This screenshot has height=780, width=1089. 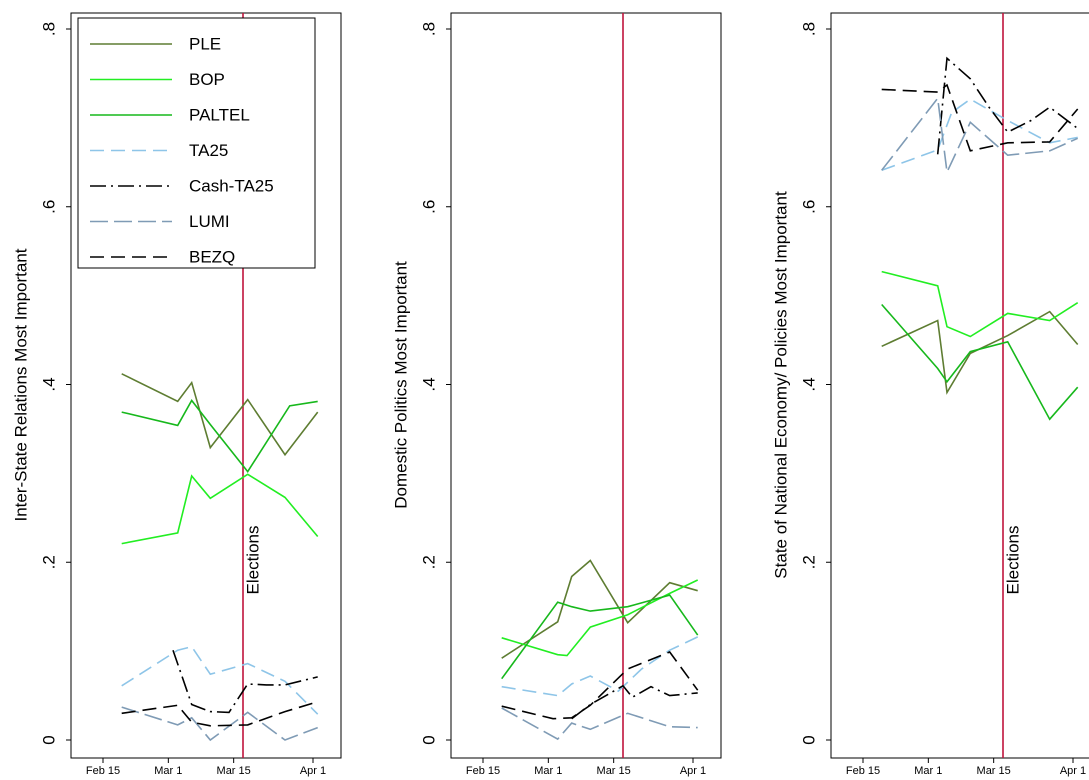 I want to click on legend-label-cash-ta25: Cash-TA25, so click(x=231, y=186).